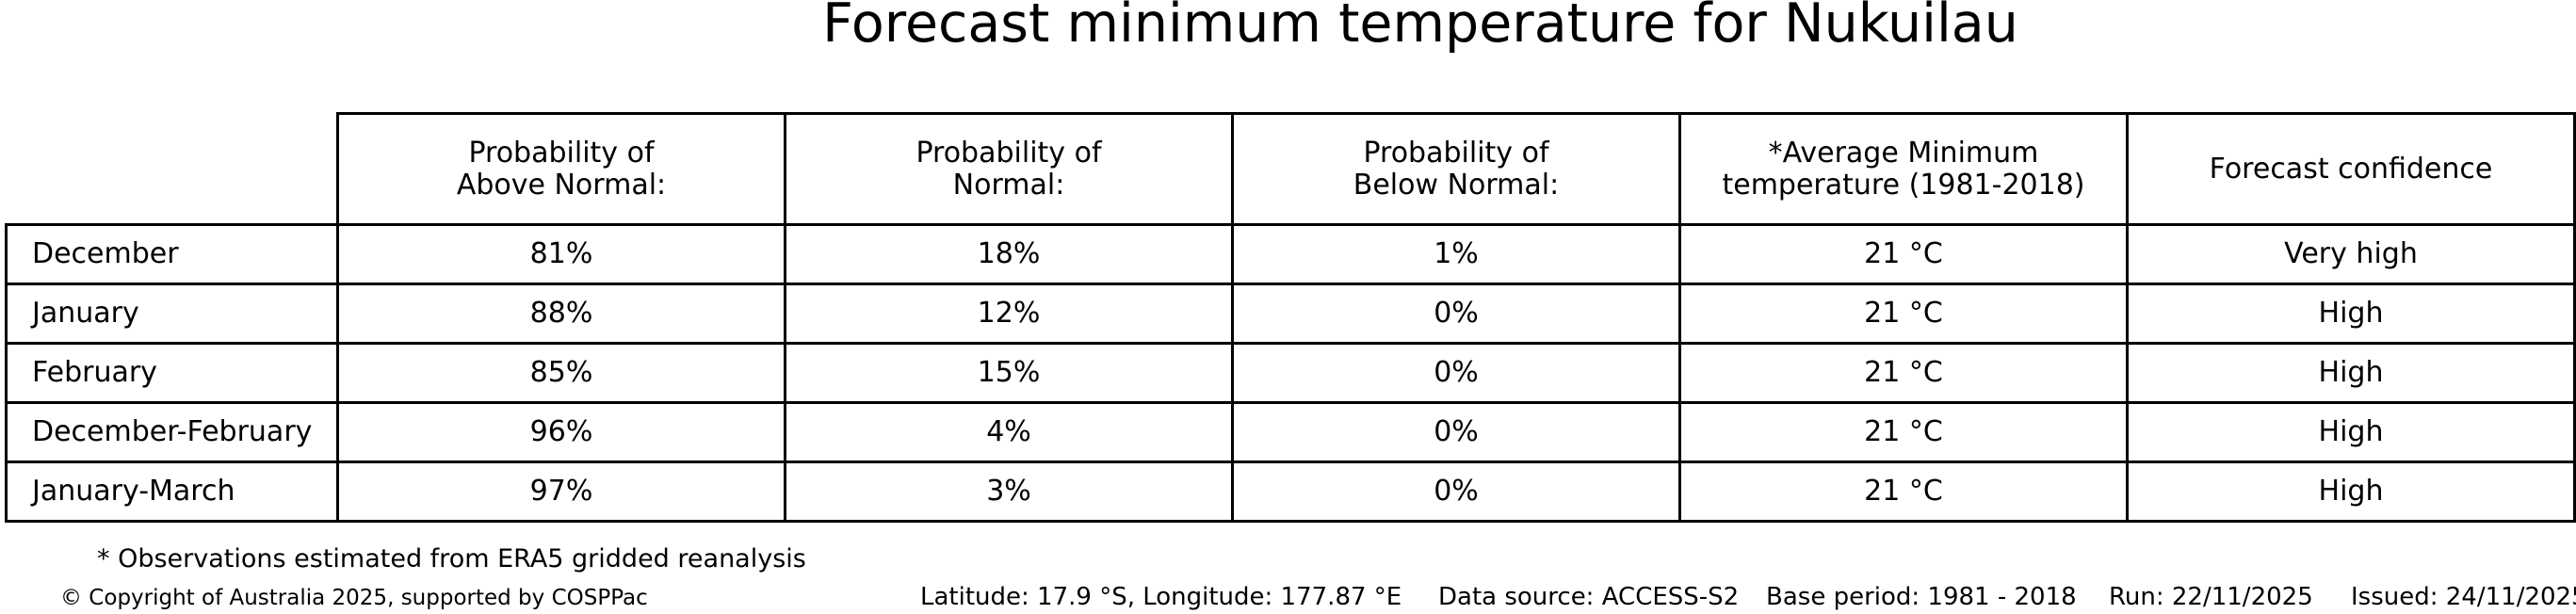 This screenshot has width=2576, height=614. I want to click on corner-spacer, so click(170, 169).